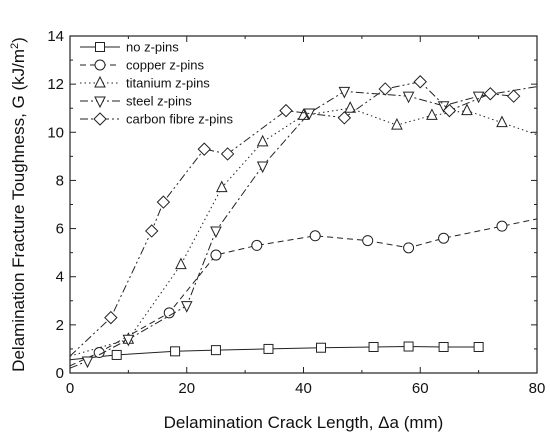 The image size is (550, 439). Describe the element at coordinates (420, 388) in the screenshot. I see `x-tick-label: 60` at that location.